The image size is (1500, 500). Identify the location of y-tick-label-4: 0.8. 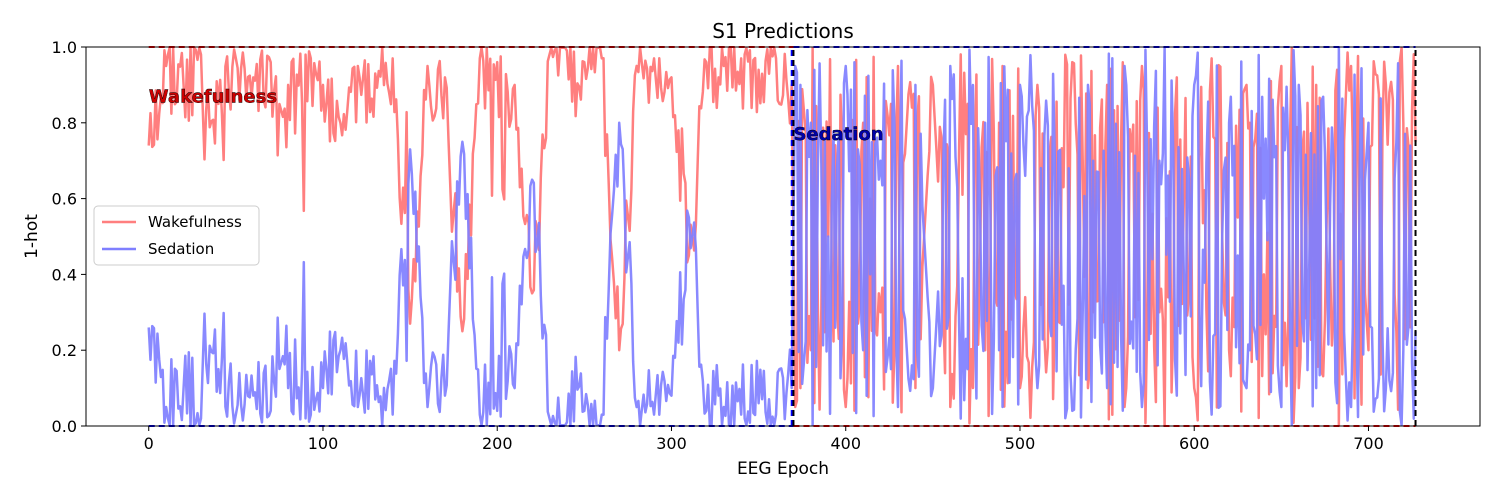
(64, 123).